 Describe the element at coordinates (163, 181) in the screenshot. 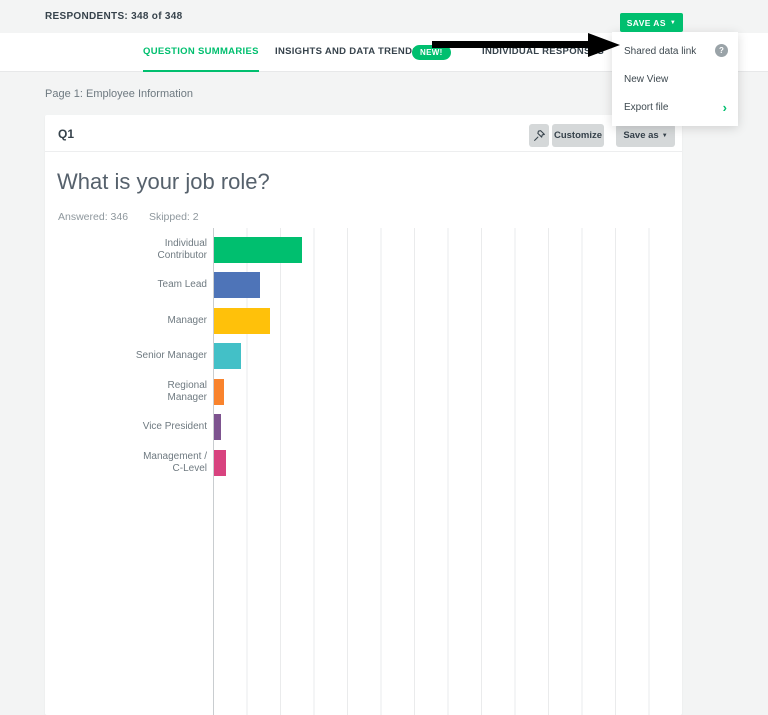

I see `question-title: What is your job role?` at that location.